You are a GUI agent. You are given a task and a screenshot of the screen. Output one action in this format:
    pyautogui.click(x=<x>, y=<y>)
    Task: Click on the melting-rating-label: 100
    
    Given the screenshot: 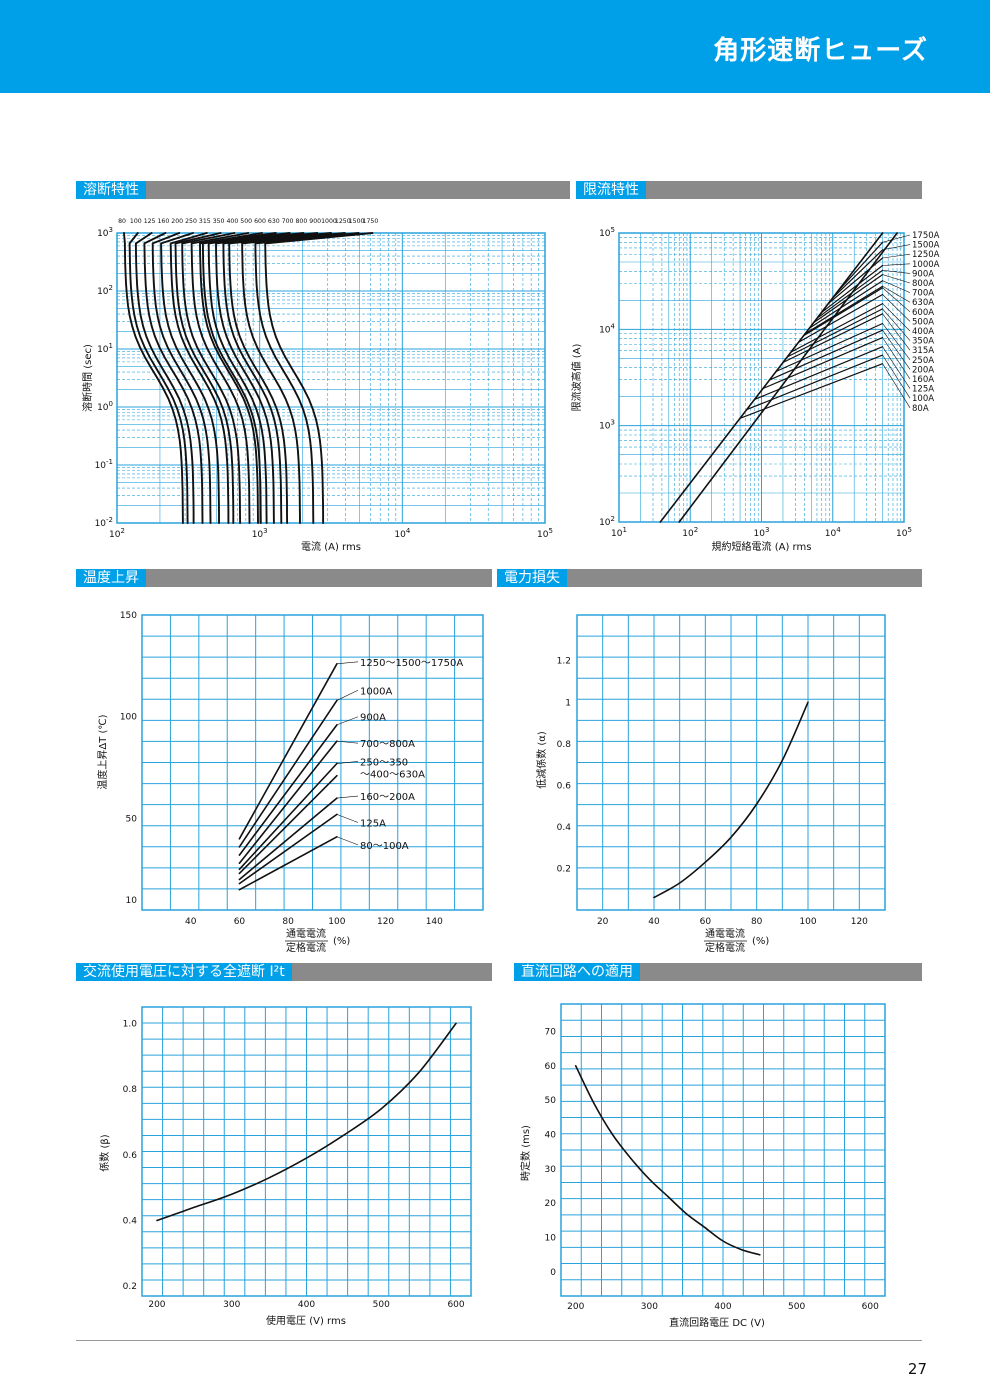 What is the action you would take?
    pyautogui.click(x=136, y=221)
    